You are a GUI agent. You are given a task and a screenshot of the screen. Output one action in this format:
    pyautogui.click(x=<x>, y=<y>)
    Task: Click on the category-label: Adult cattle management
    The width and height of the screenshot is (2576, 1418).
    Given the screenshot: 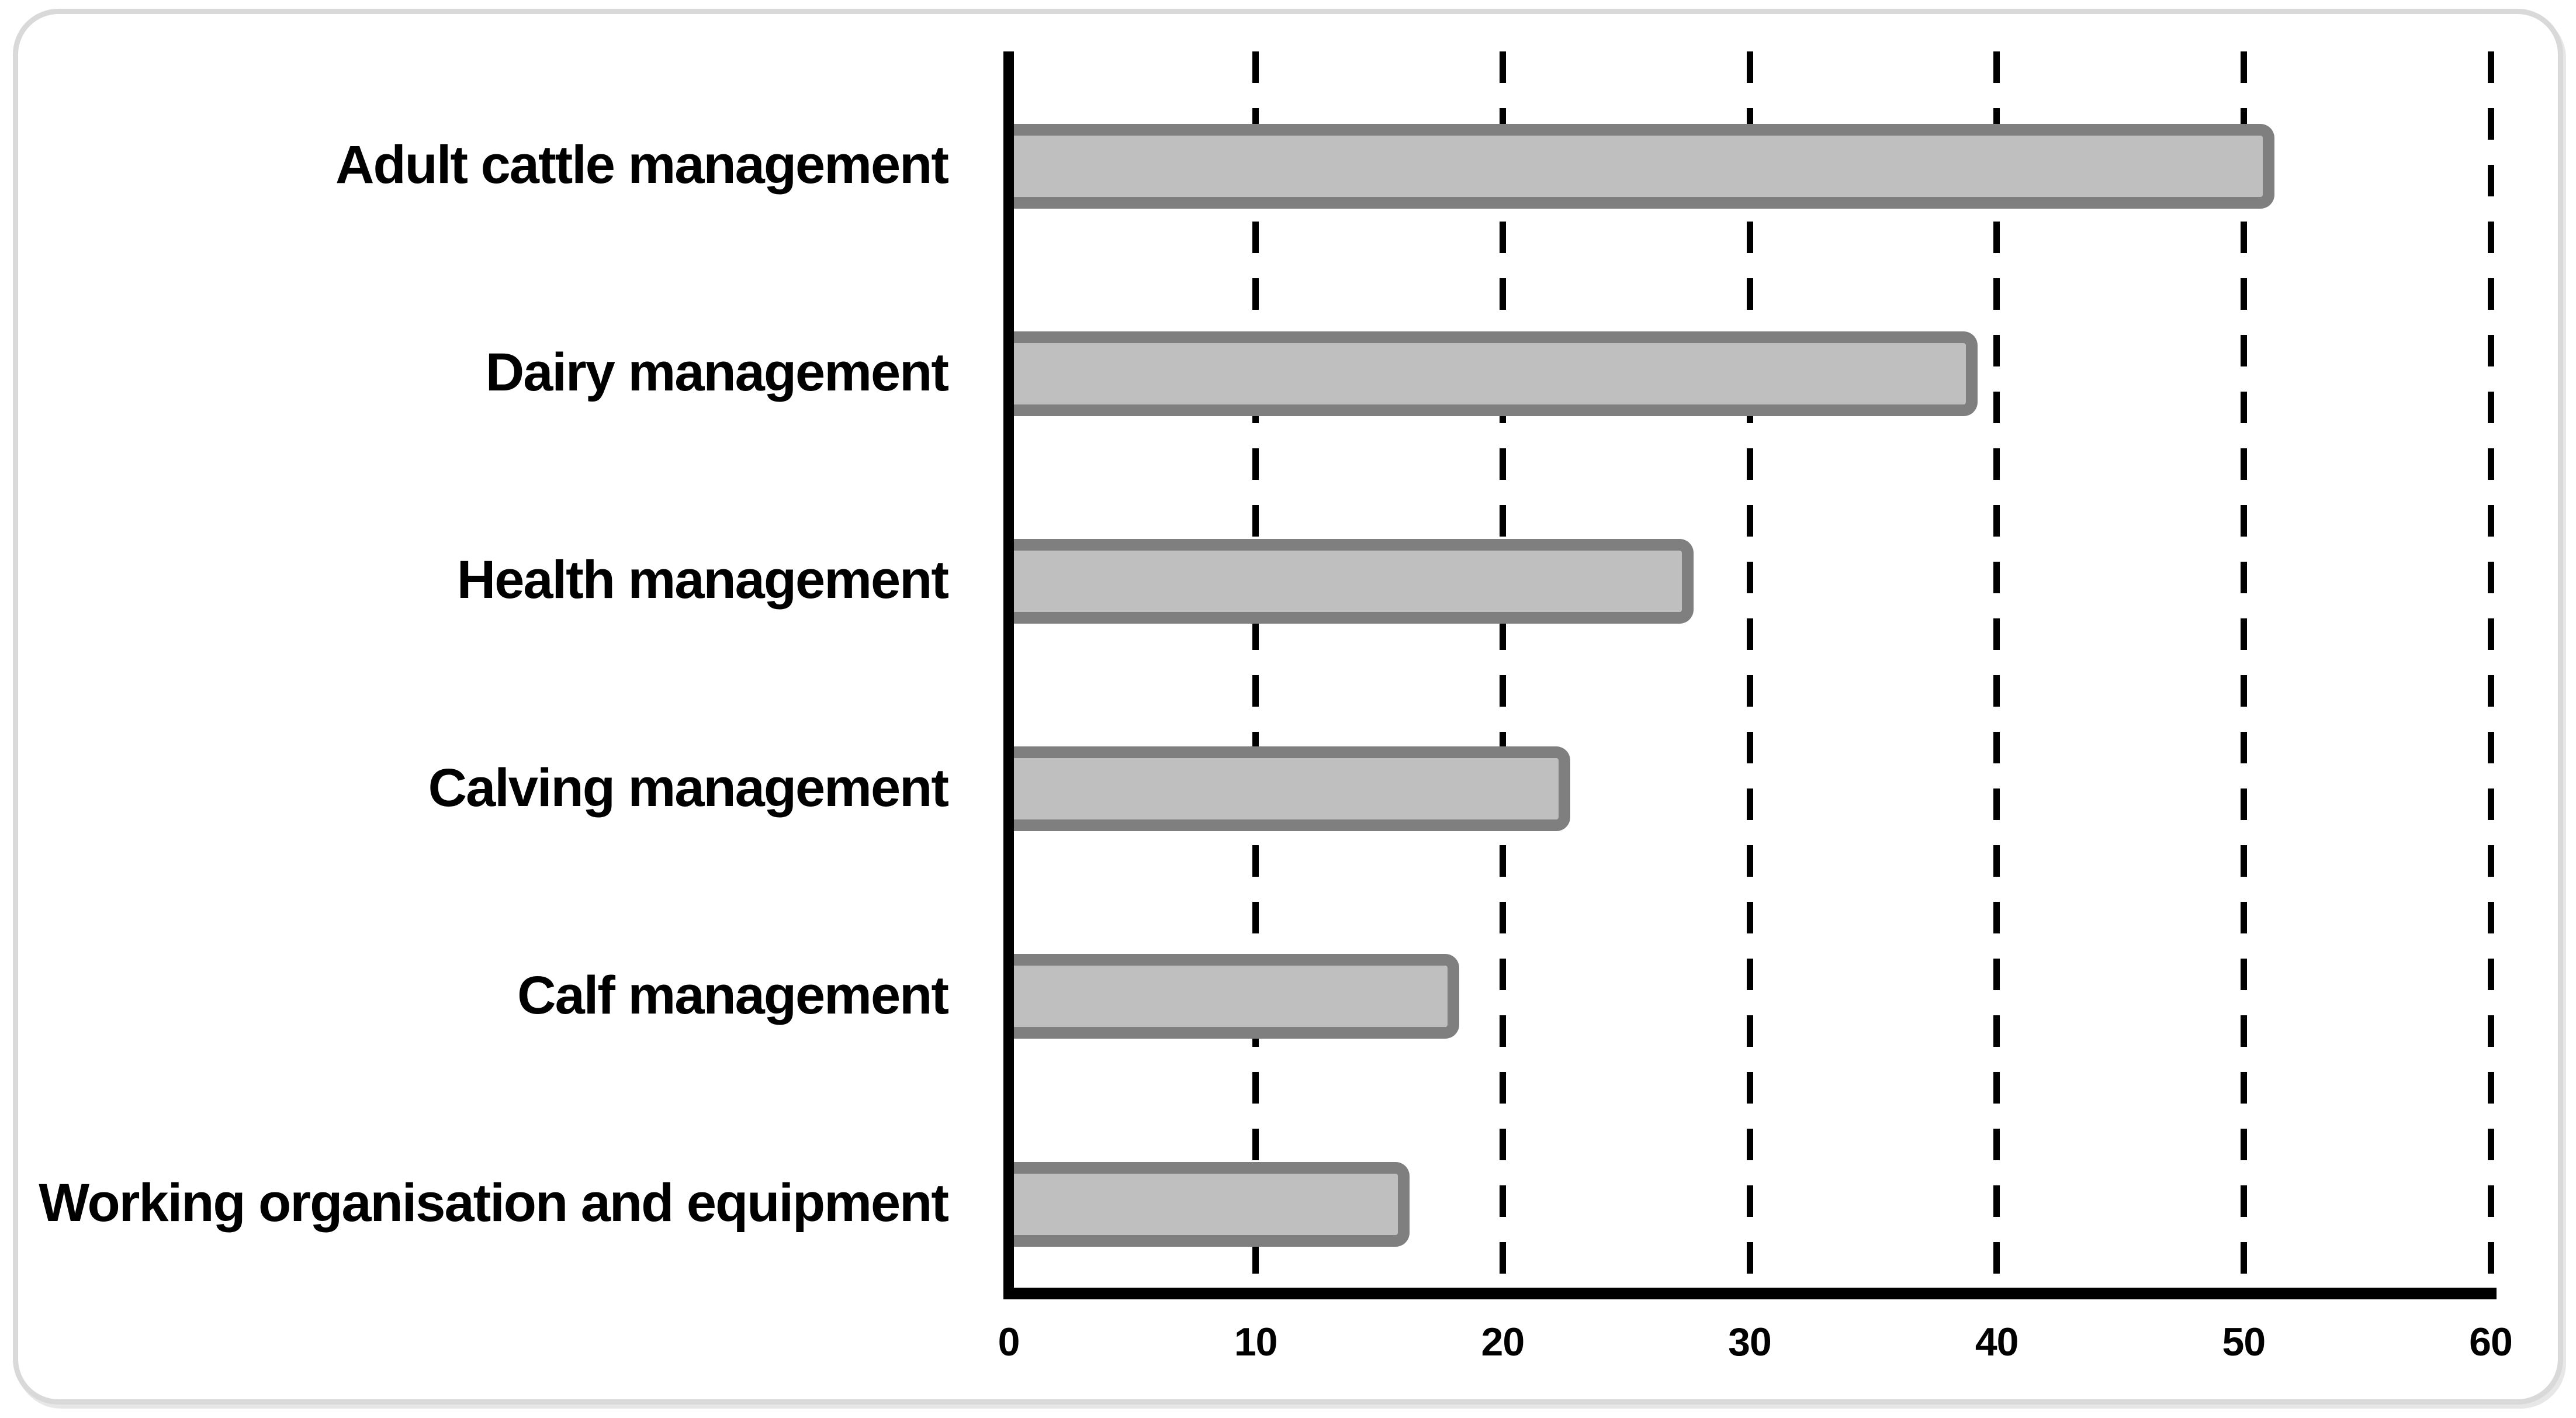 What is the action you would take?
    pyautogui.click(x=642, y=165)
    